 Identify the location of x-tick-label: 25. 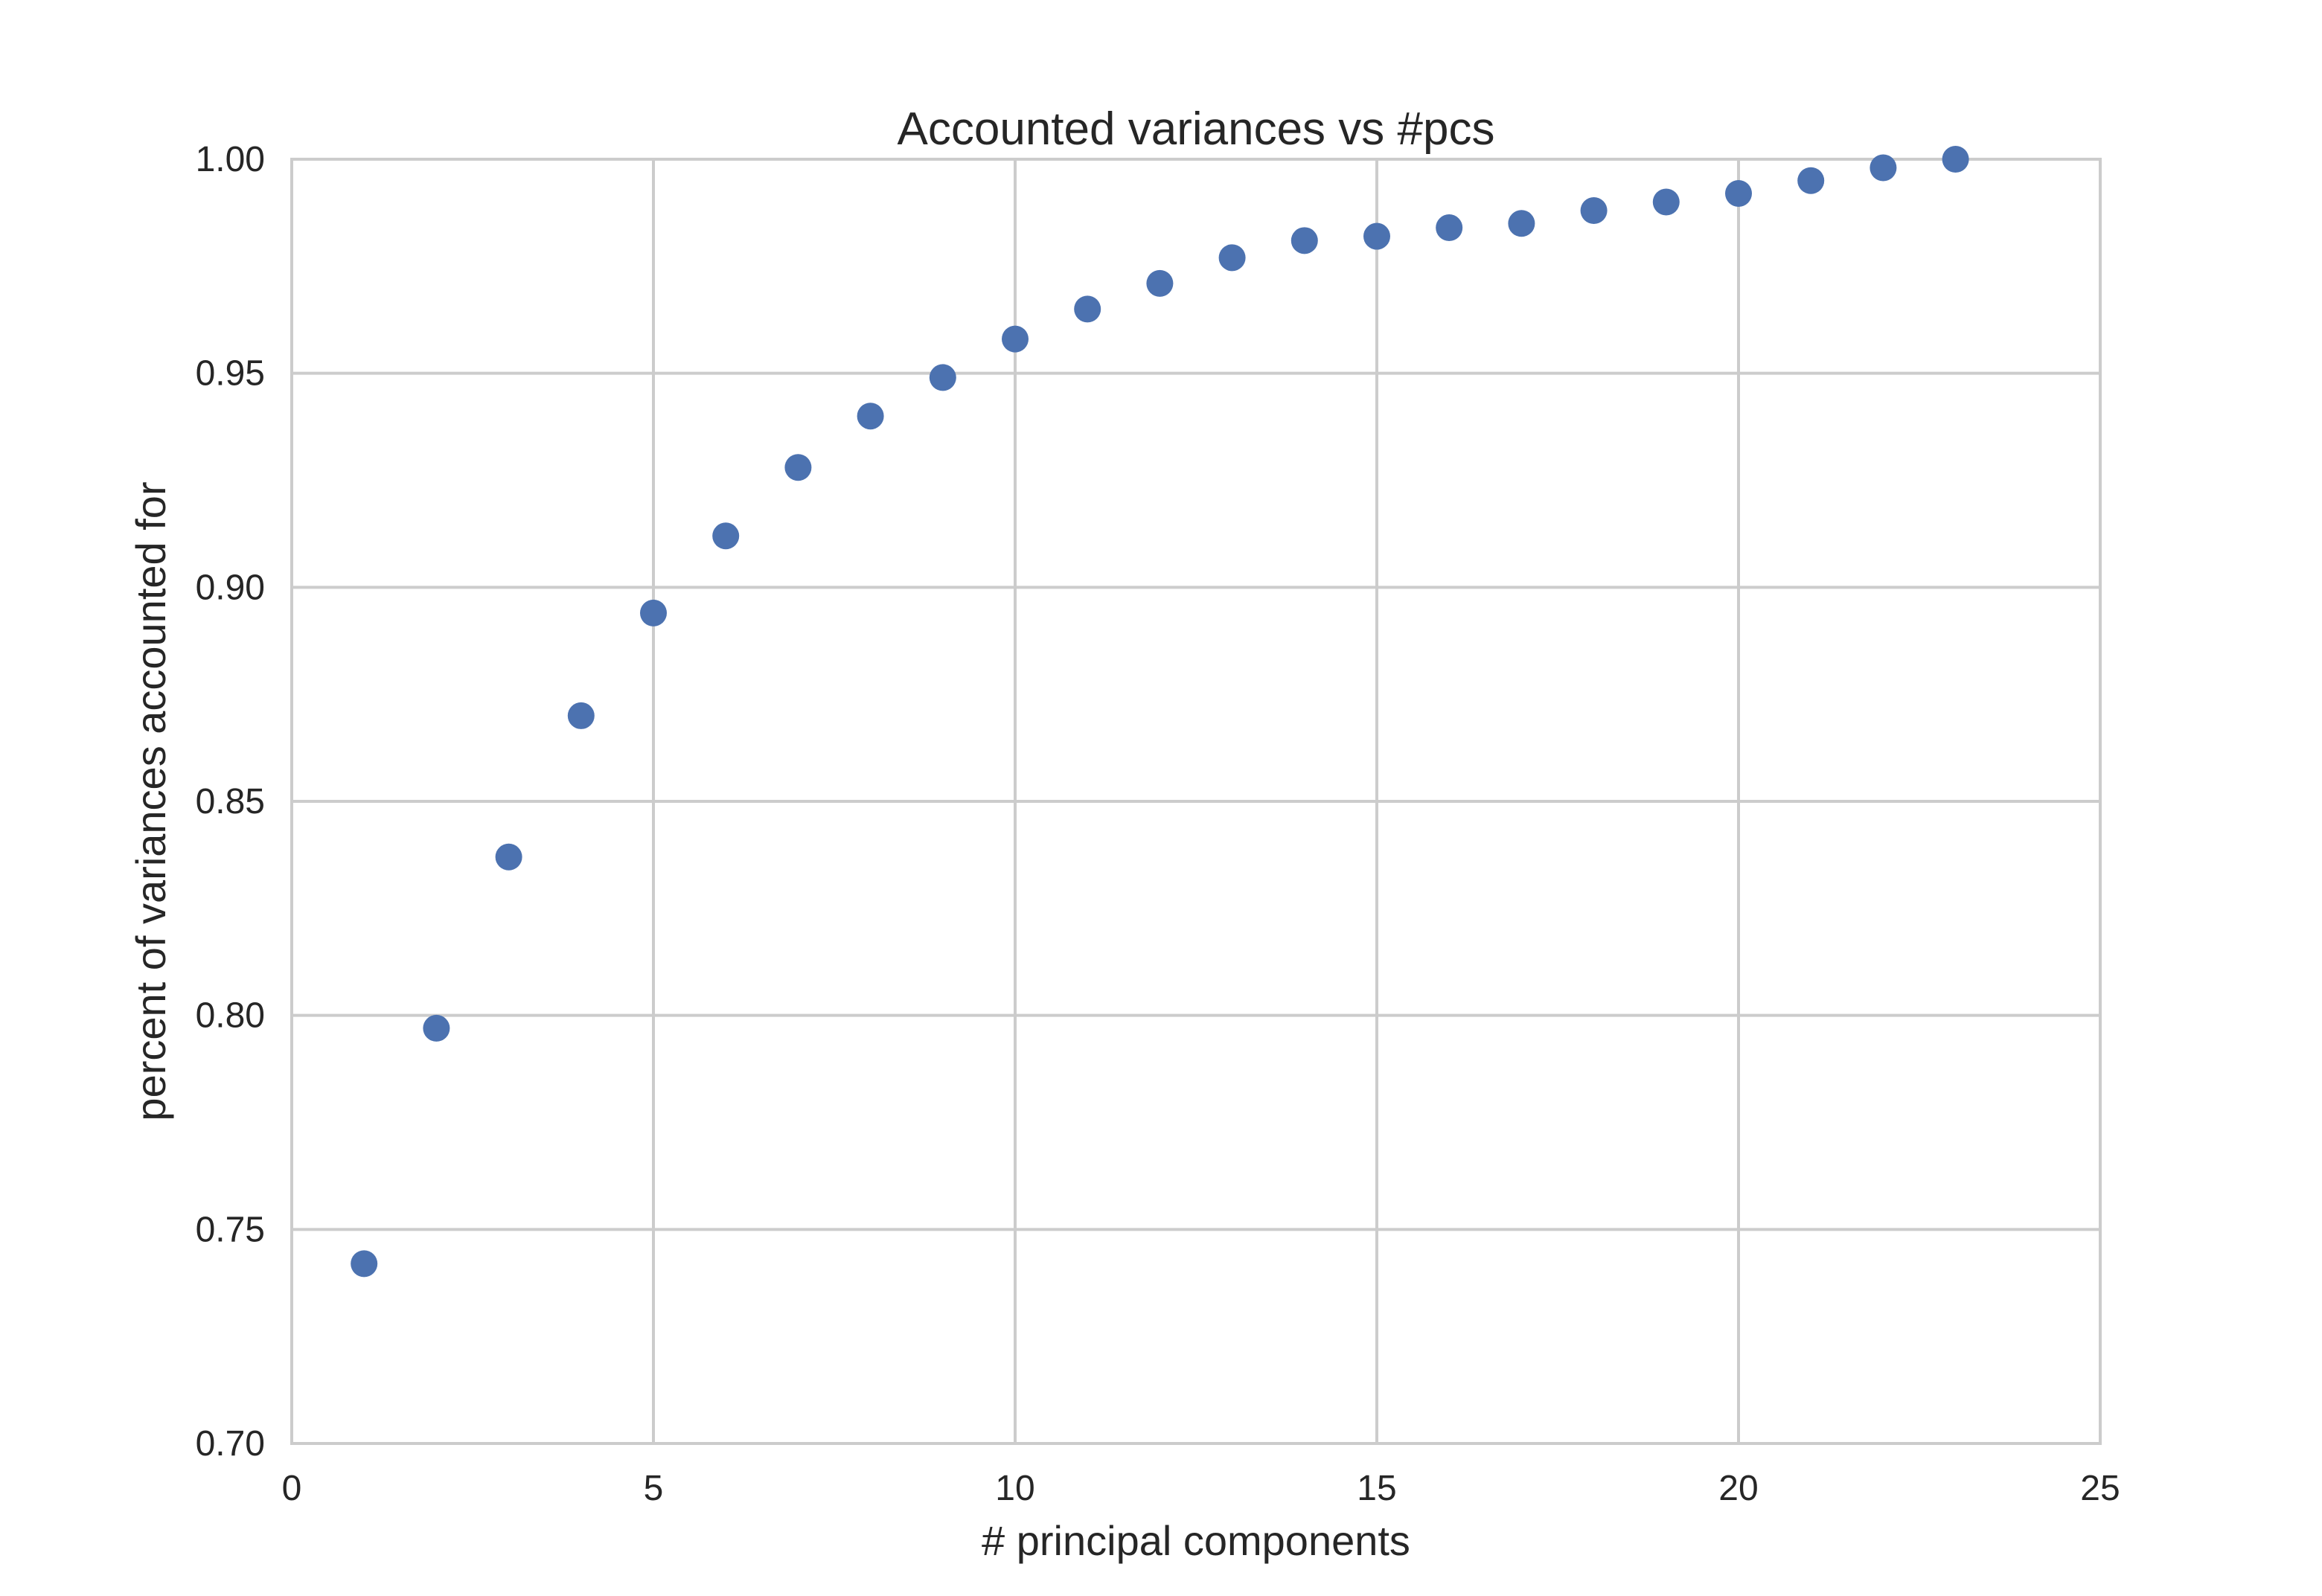
(2100, 1488).